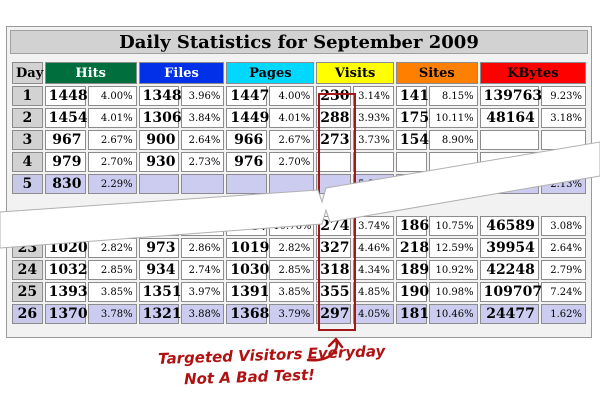  What do you see at coordinates (453, 140) in the screenshot?
I see `sites-pct-cell: 8.90%` at bounding box center [453, 140].